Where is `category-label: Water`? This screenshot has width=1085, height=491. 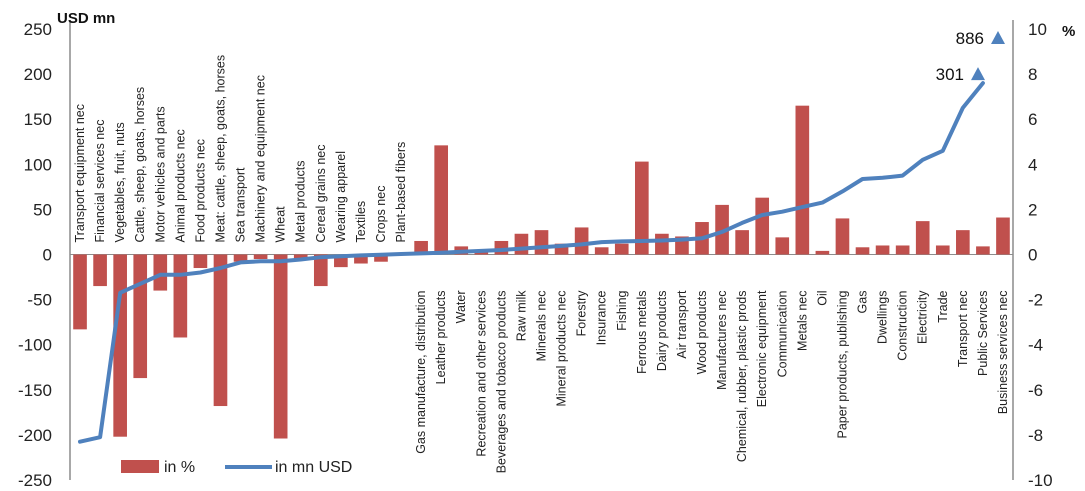 category-label: Water is located at coordinates (461, 307).